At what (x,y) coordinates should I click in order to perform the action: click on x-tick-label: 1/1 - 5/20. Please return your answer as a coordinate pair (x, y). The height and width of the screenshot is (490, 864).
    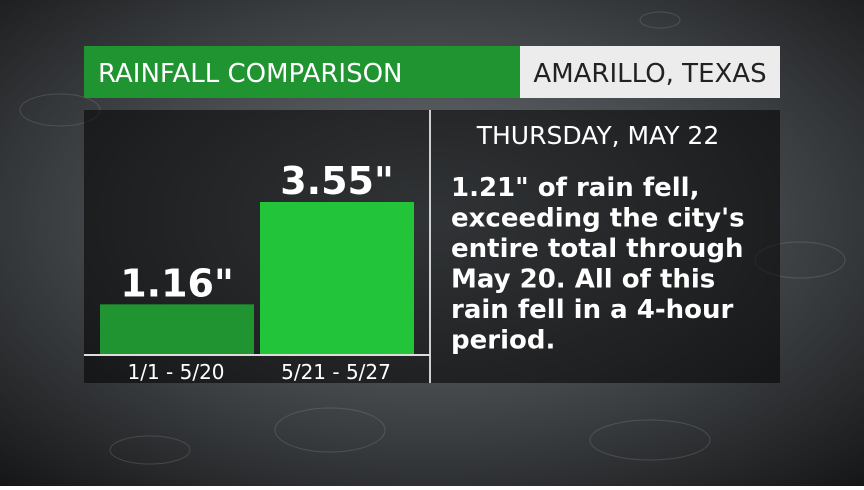
    Looking at the image, I should click on (175, 372).